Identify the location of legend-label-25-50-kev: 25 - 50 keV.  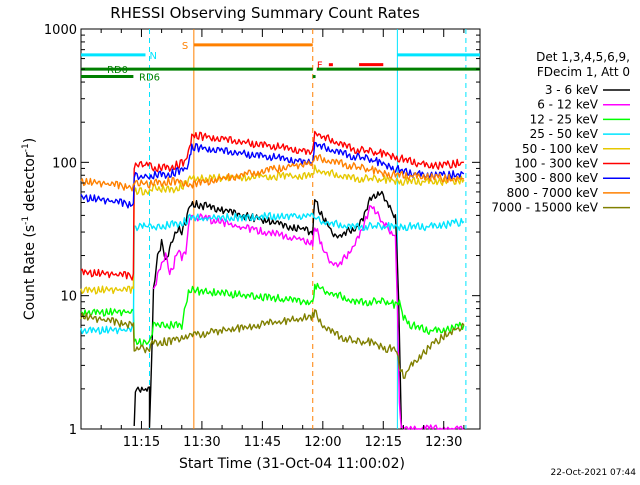
(564, 134).